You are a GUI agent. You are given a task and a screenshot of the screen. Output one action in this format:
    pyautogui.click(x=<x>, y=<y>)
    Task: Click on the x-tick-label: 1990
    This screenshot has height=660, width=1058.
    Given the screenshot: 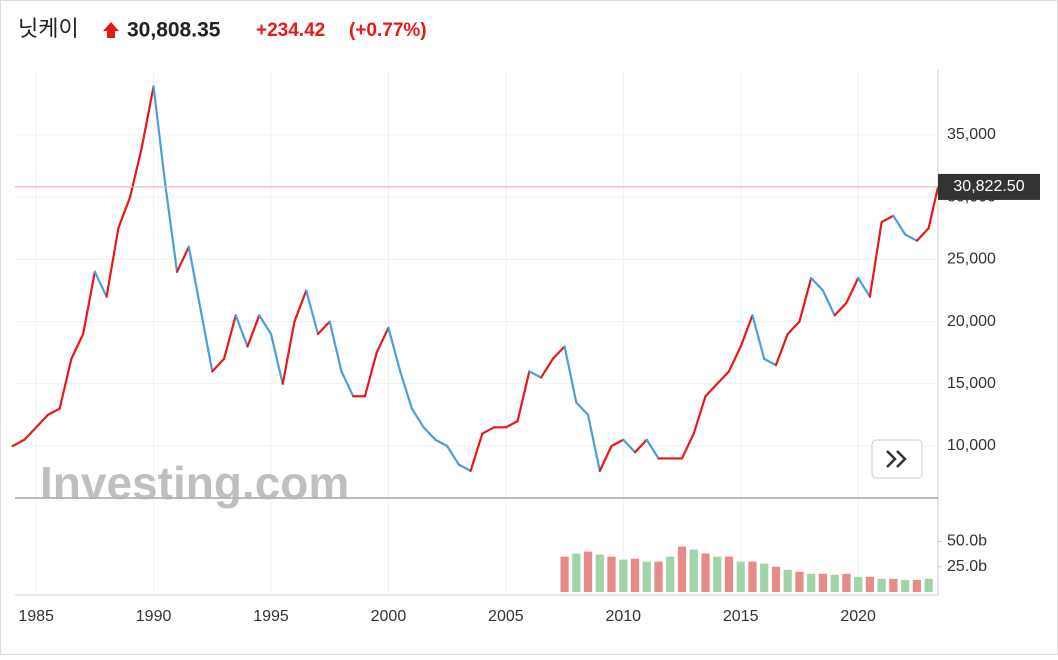 What is the action you would take?
    pyautogui.click(x=154, y=616)
    